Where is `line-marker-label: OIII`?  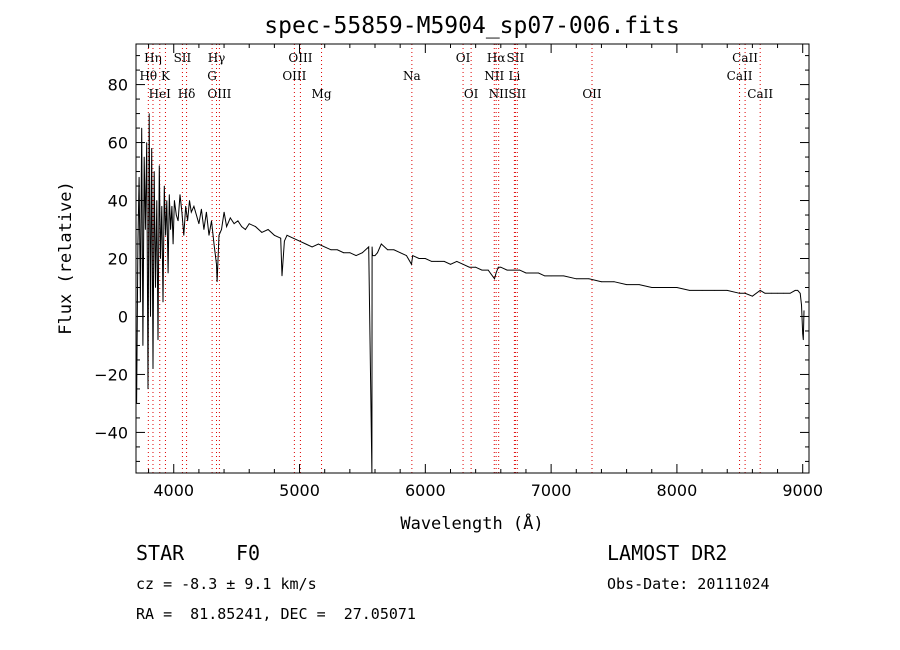 line-marker-label: OIII is located at coordinates (294, 76).